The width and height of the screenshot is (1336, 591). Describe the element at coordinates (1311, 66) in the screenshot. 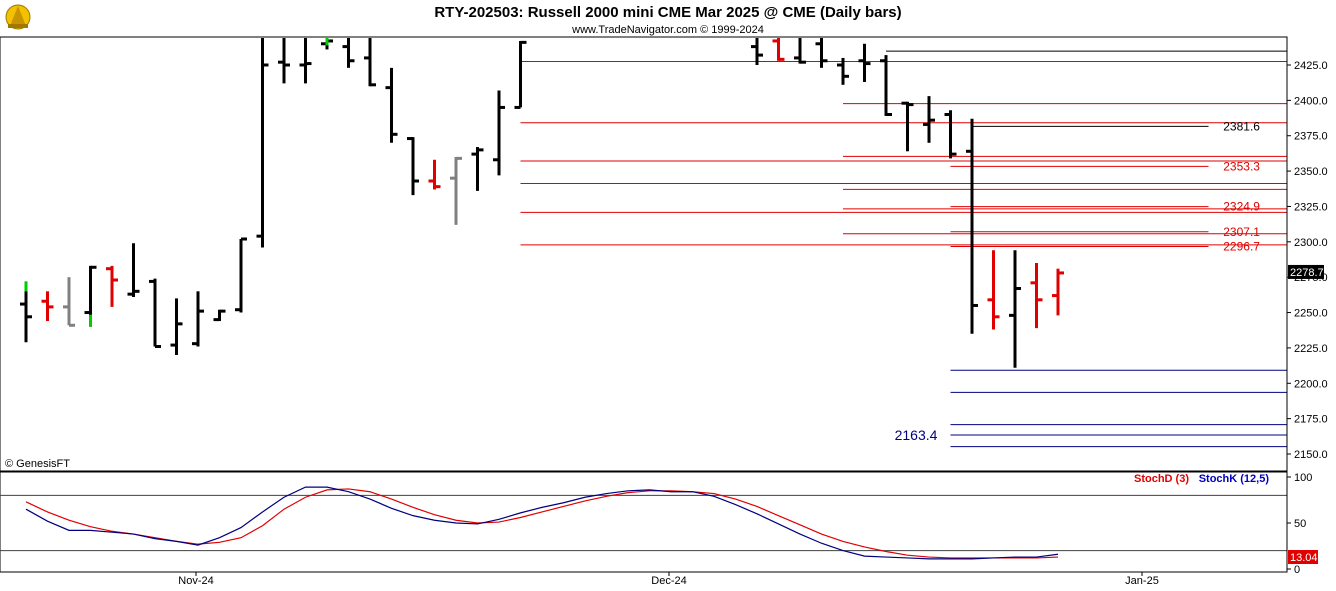

I see `price-tick-label-11: 2425.0` at that location.